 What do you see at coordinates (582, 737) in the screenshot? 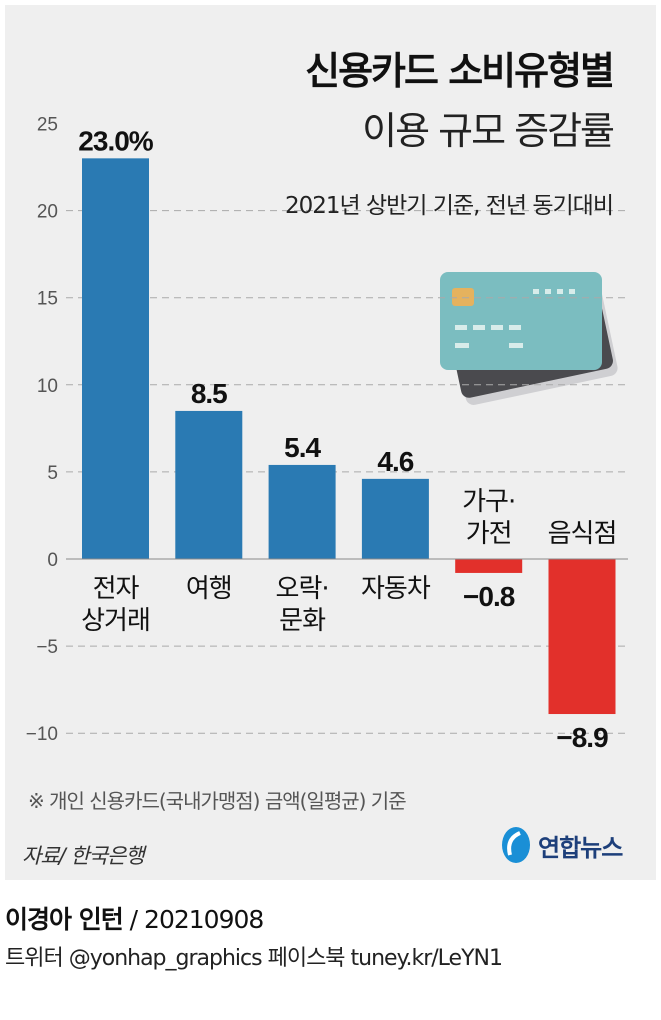
I see `value-label: −8.9` at bounding box center [582, 737].